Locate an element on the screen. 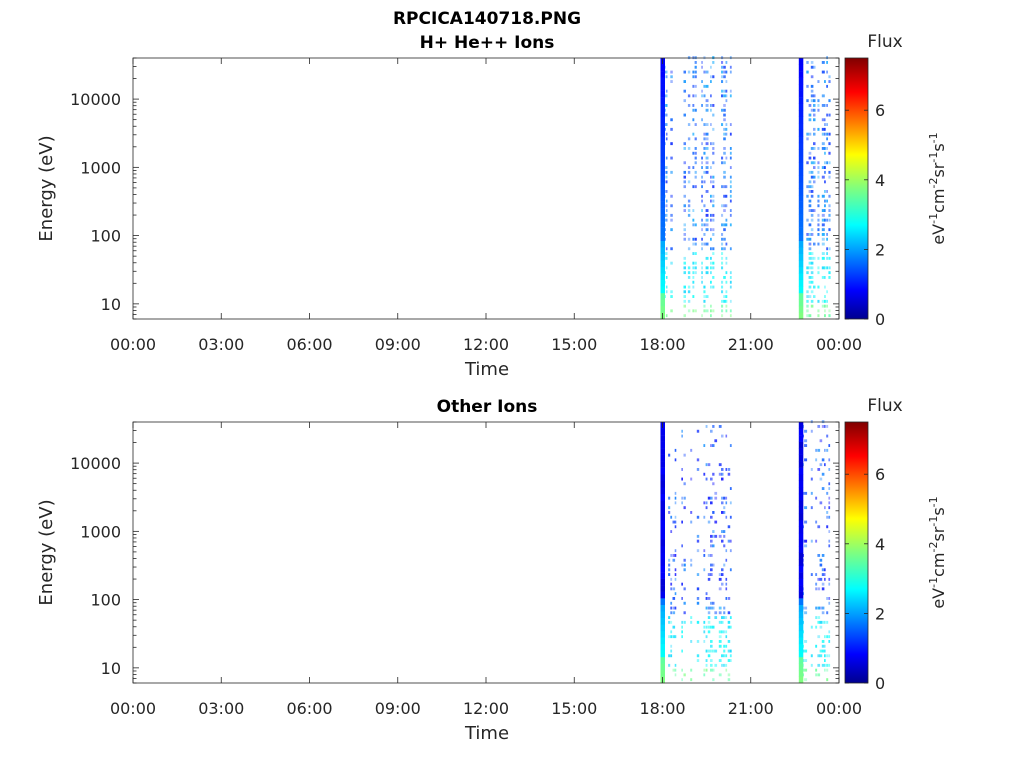 This screenshot has height=768, width=1024. x-axis-label: Time is located at coordinates (486, 369).